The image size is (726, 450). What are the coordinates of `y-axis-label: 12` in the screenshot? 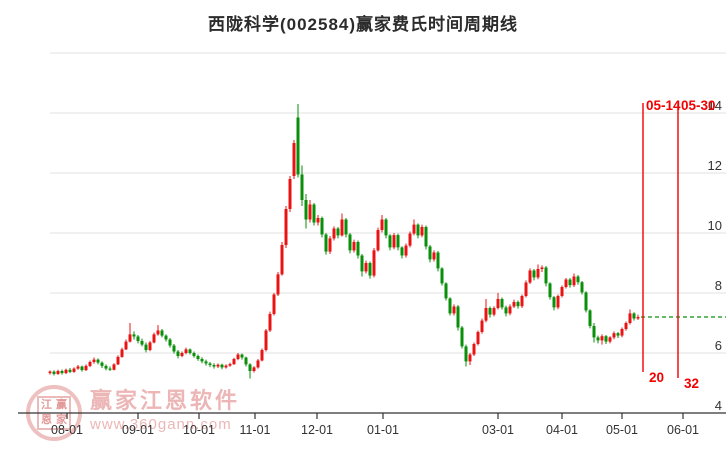 It's located at (715, 165).